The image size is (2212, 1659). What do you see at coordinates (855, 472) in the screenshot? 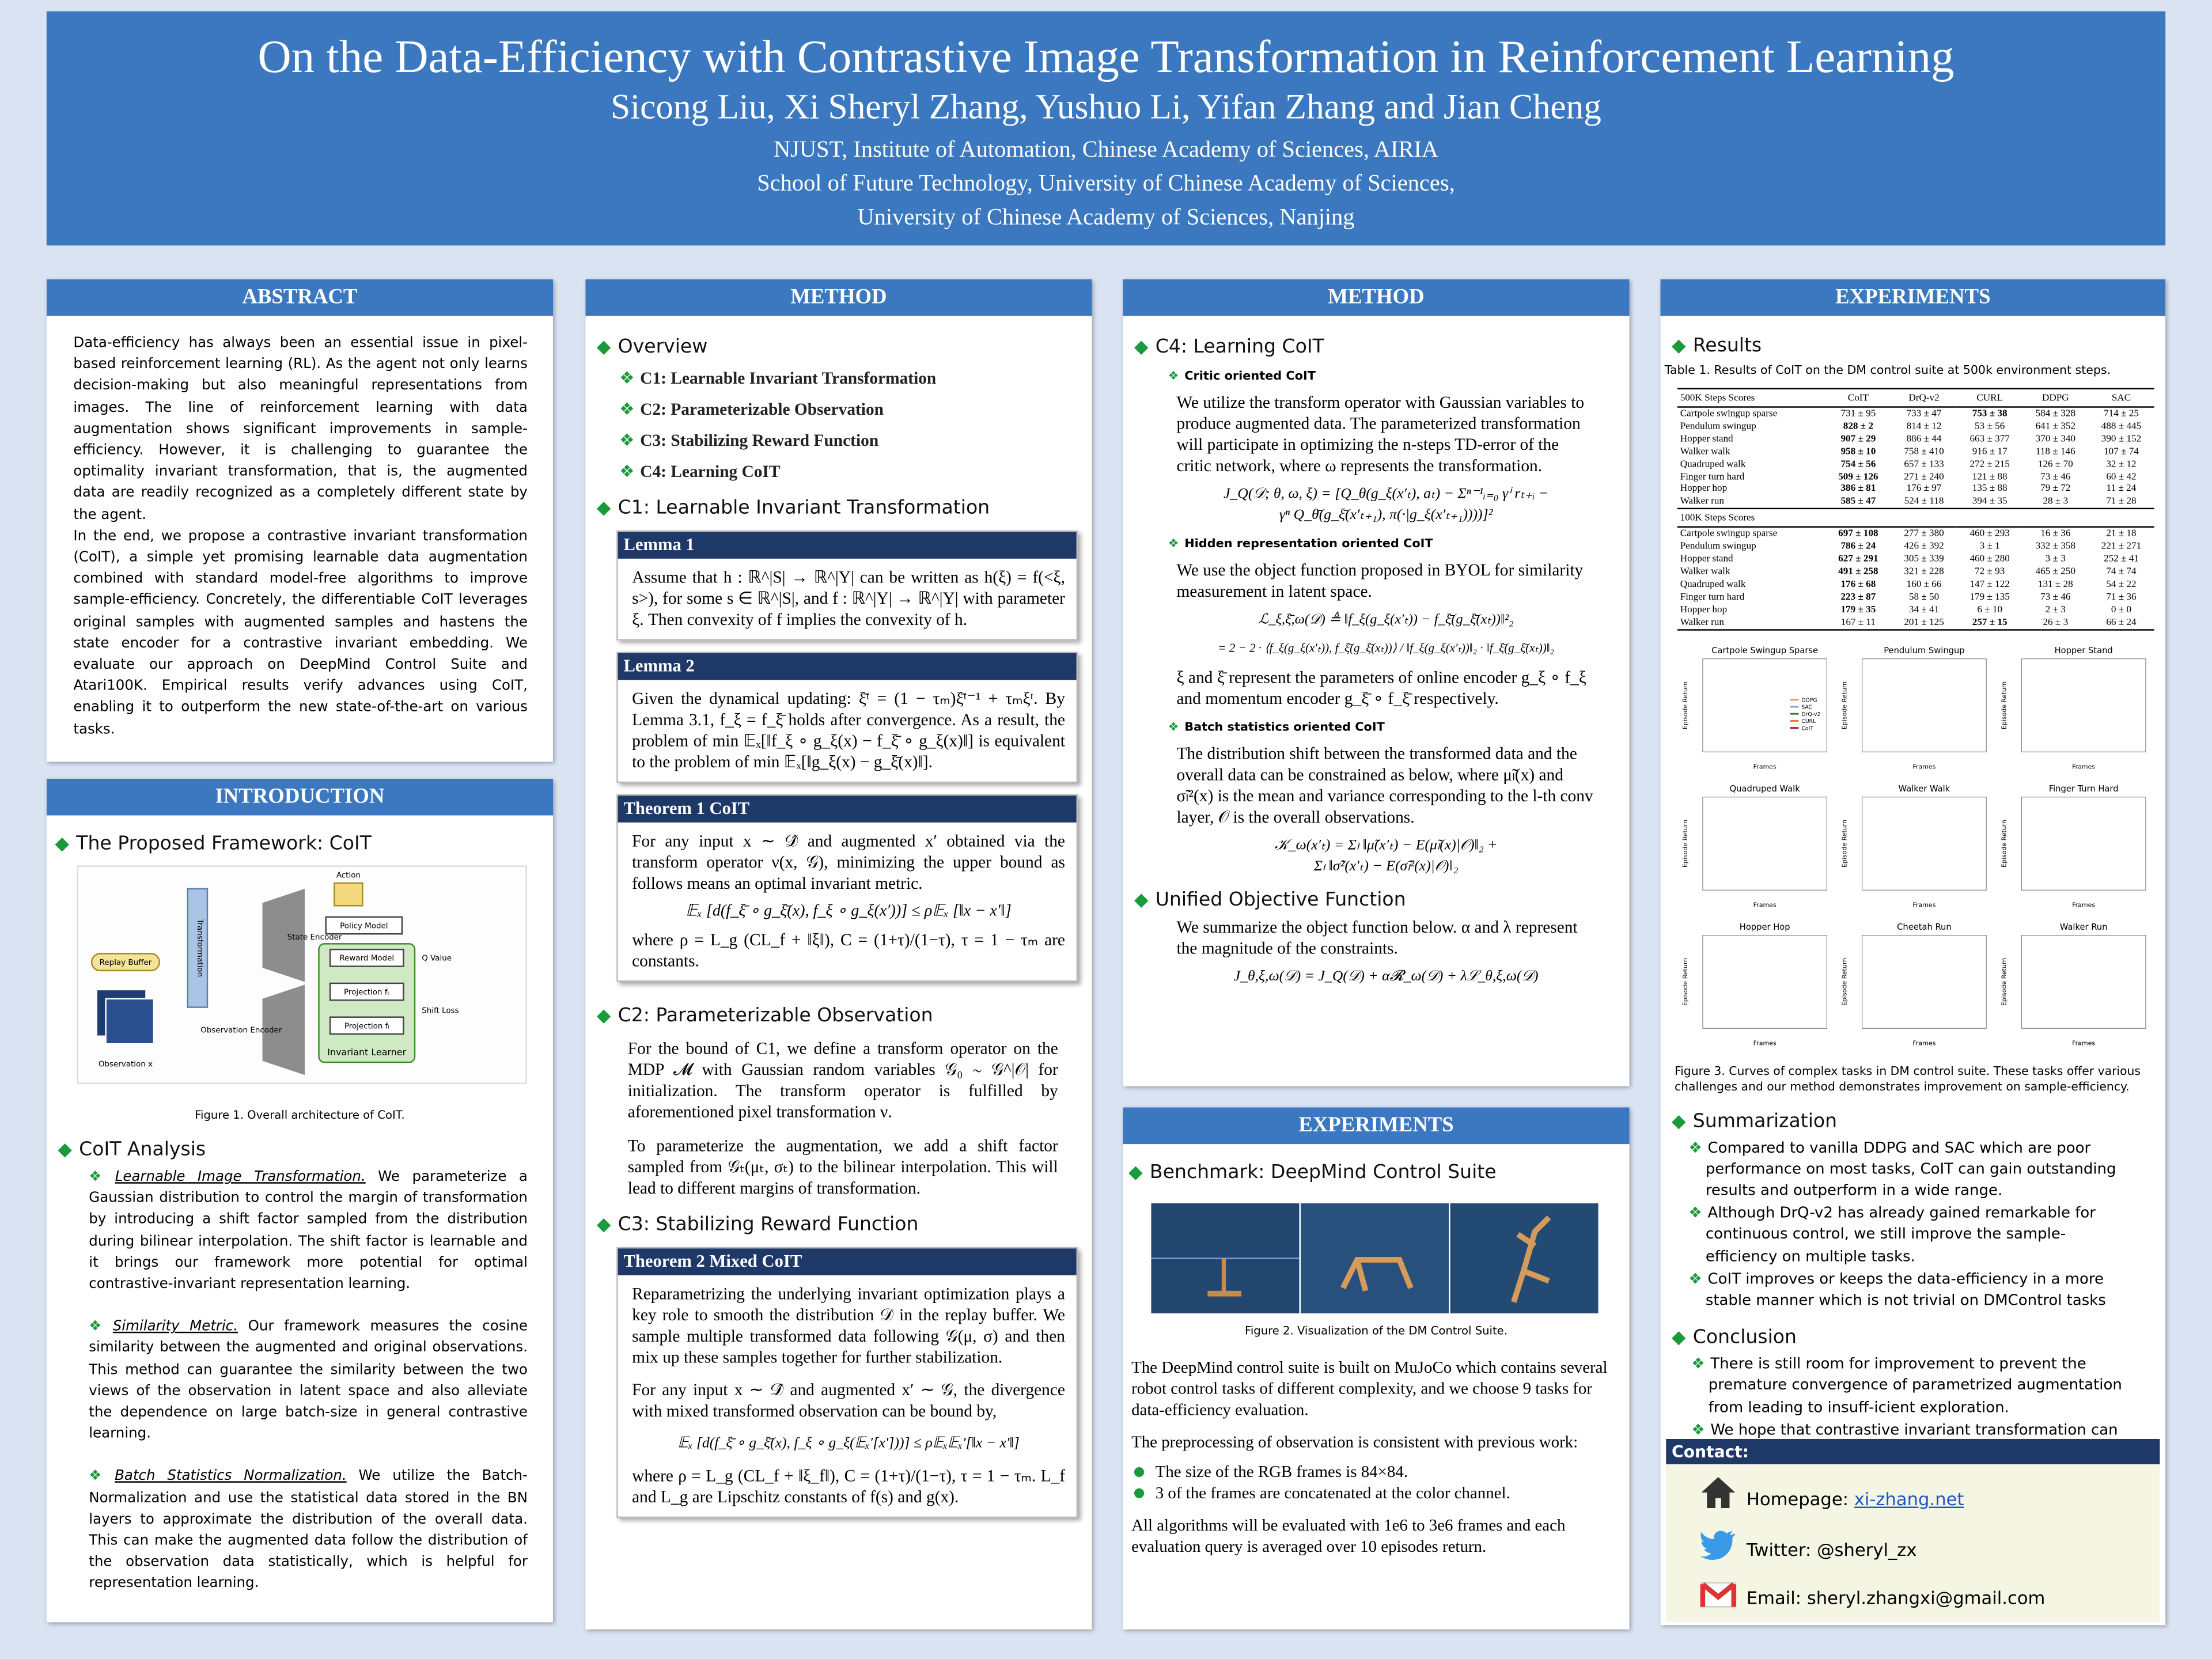
I see `overview-item: C4: Learning CoIT` at bounding box center [855, 472].